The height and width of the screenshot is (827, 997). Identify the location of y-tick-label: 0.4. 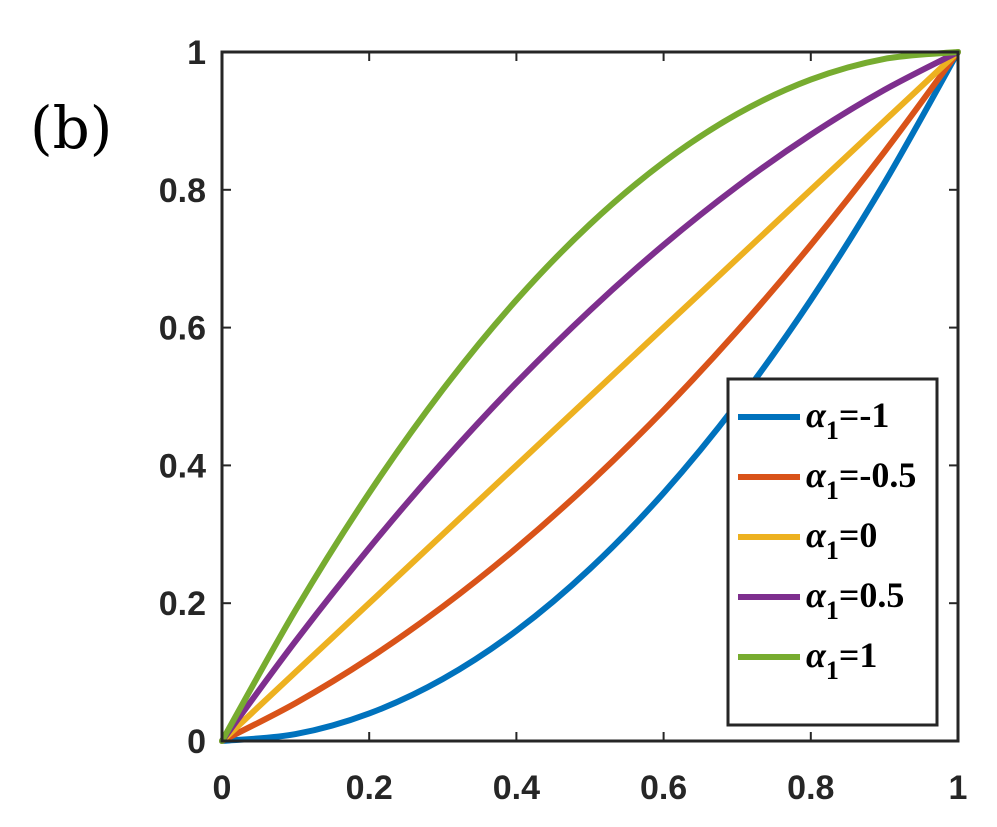
(182, 466).